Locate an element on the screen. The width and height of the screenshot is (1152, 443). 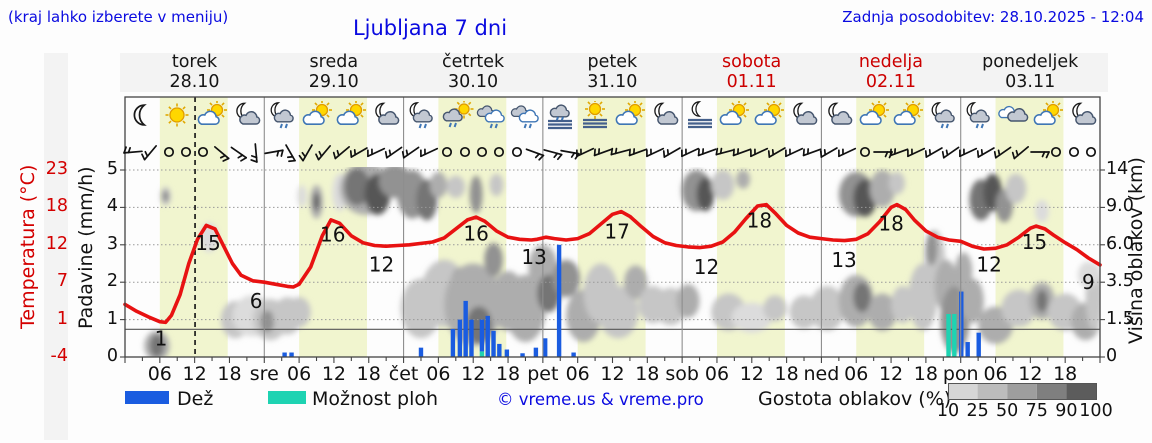
cloud-height-tick-label: 1.5 is located at coordinates (1120, 318).